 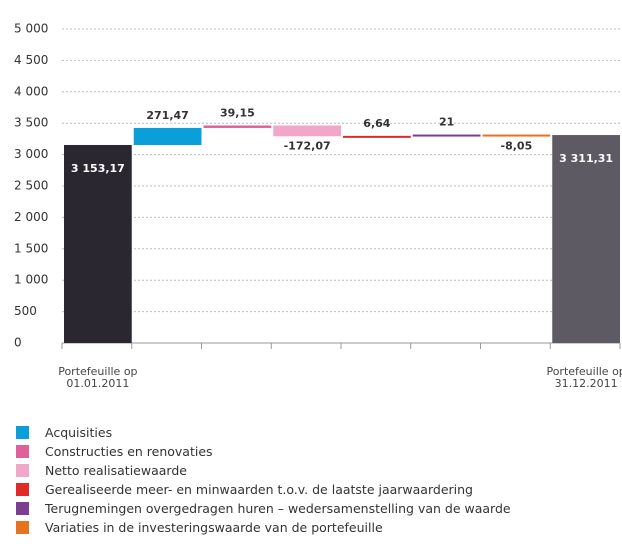 What do you see at coordinates (307, 145) in the screenshot?
I see `value-label: -172,07` at bounding box center [307, 145].